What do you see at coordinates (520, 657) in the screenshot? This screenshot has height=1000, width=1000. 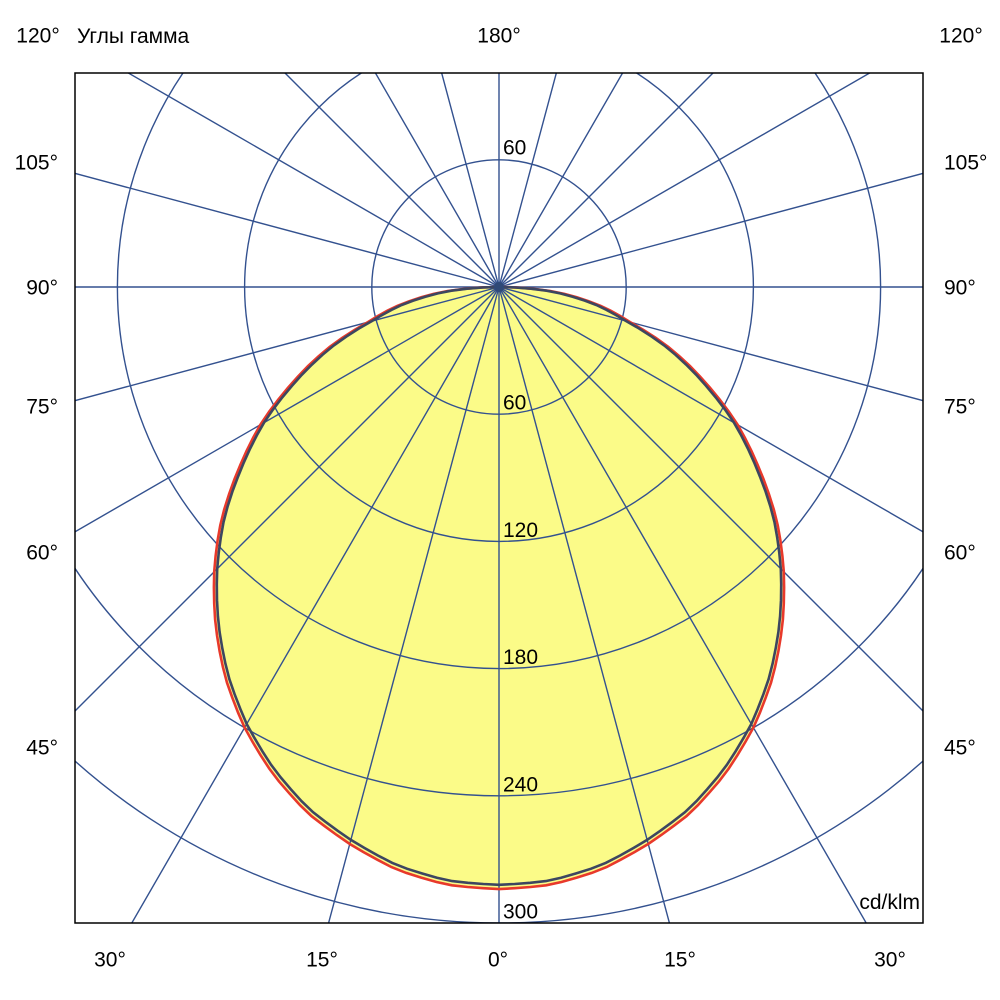 I see `radial-tick-label: 180` at bounding box center [520, 657].